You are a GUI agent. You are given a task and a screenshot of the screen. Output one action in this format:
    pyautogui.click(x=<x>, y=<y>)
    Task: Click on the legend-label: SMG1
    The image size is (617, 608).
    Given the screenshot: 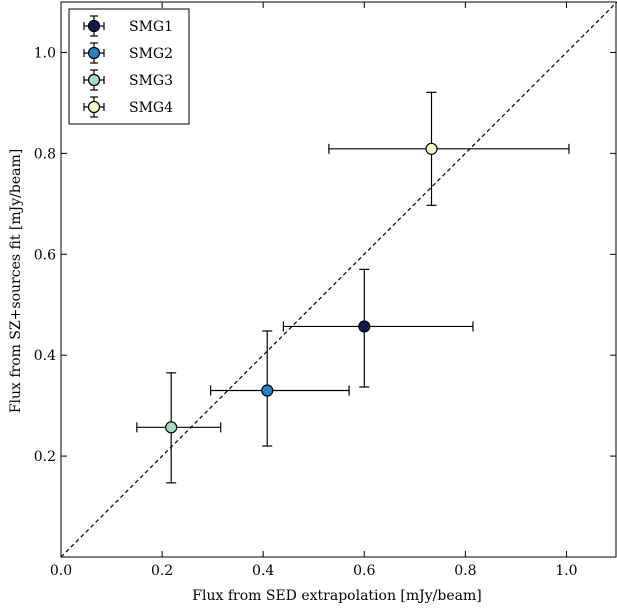 What is the action you would take?
    pyautogui.click(x=151, y=27)
    